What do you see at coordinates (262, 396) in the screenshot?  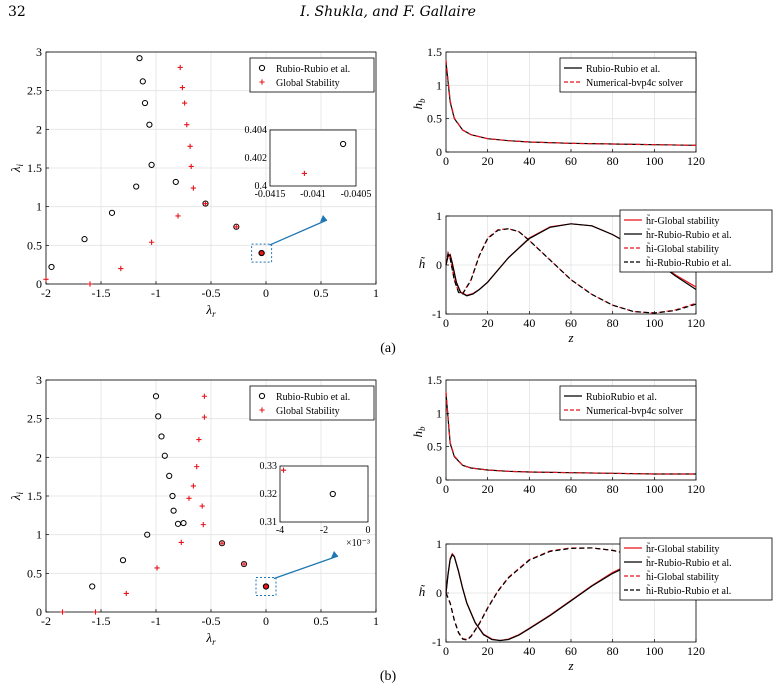 I see `legend-marker-circle` at bounding box center [262, 396].